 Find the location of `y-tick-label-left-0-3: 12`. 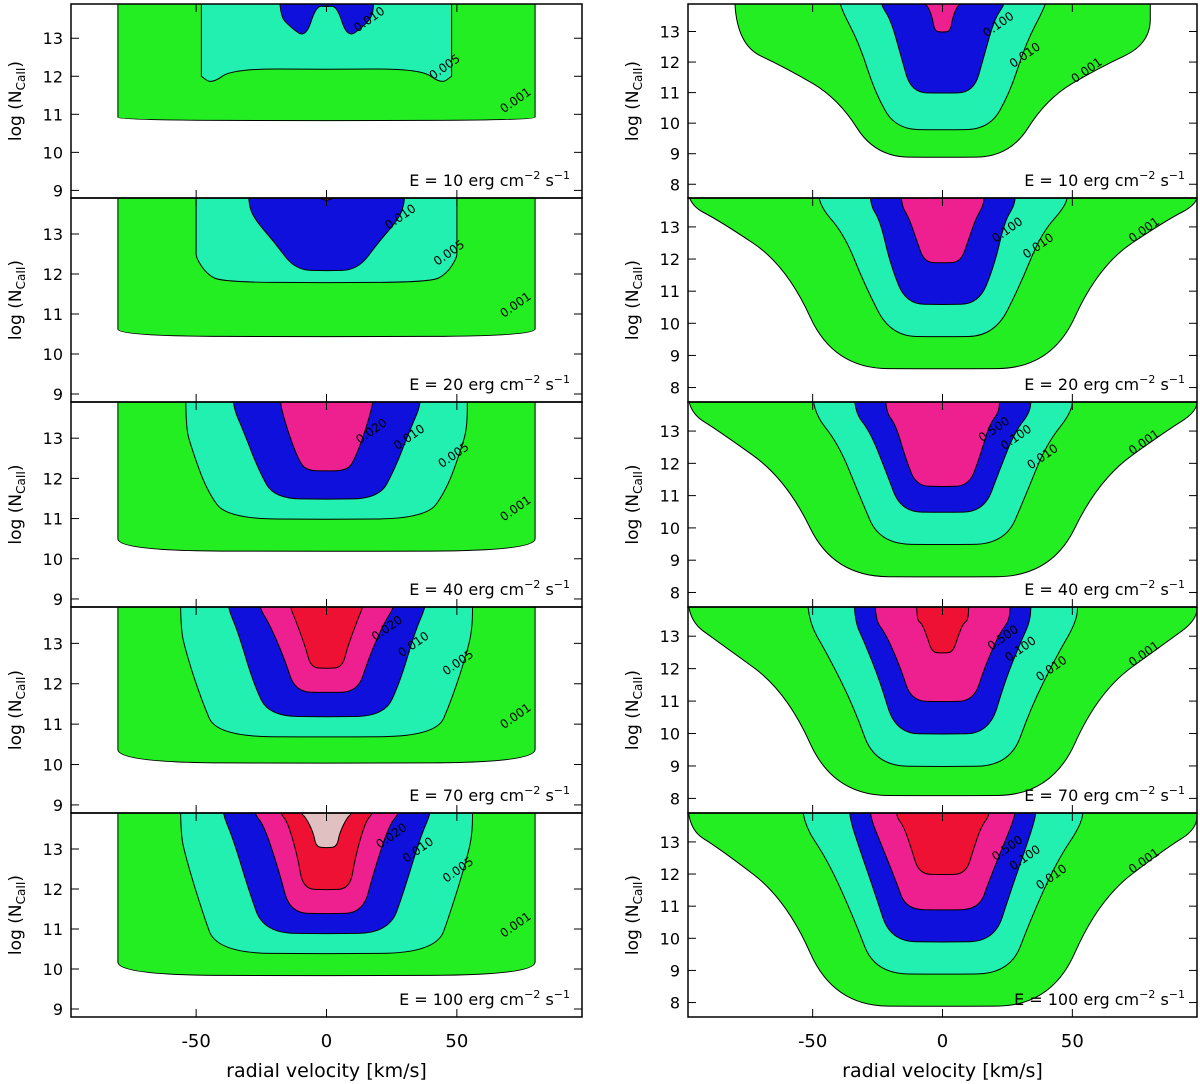

y-tick-label-left-0-3: 12 is located at coordinates (53, 76).